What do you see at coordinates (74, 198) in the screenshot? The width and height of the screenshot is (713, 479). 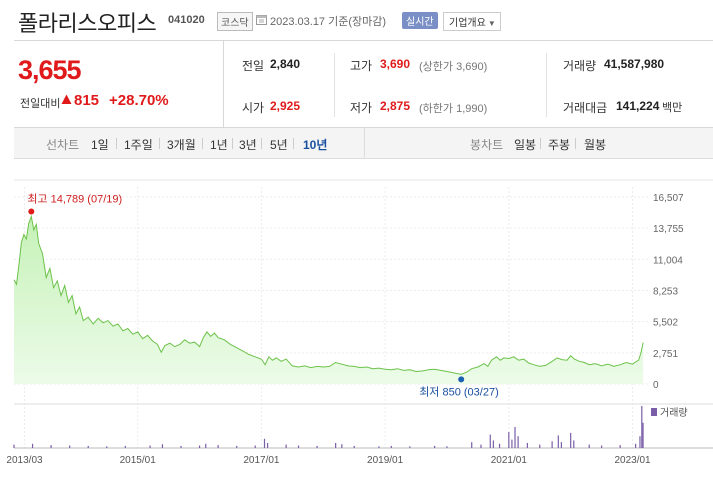 I see `high-point-label: 최고 14,789 (07/19)` at bounding box center [74, 198].